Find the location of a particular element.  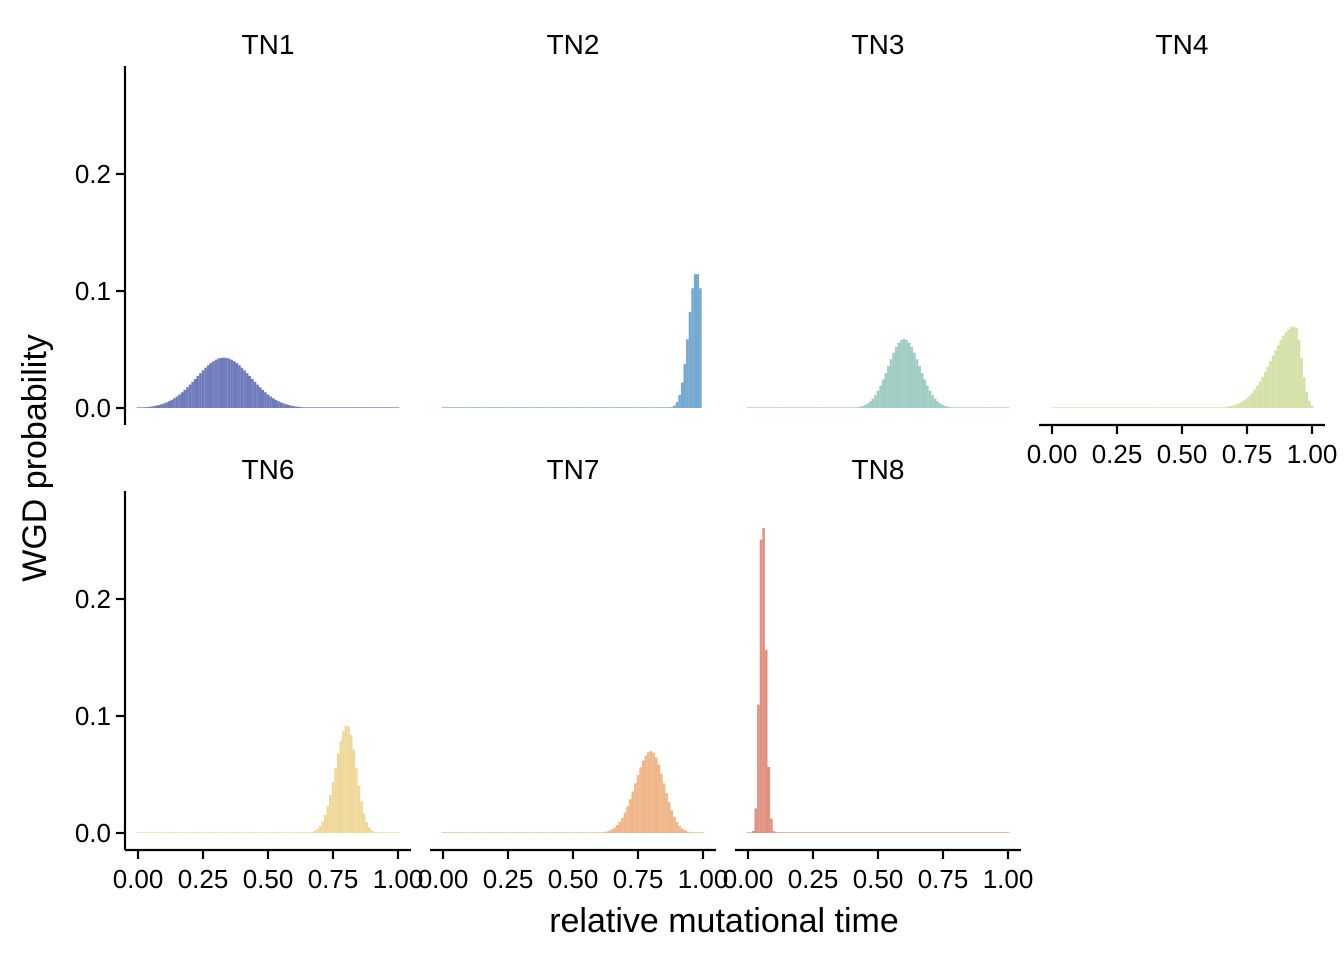

facet-title: TN4 is located at coordinates (1182, 44).